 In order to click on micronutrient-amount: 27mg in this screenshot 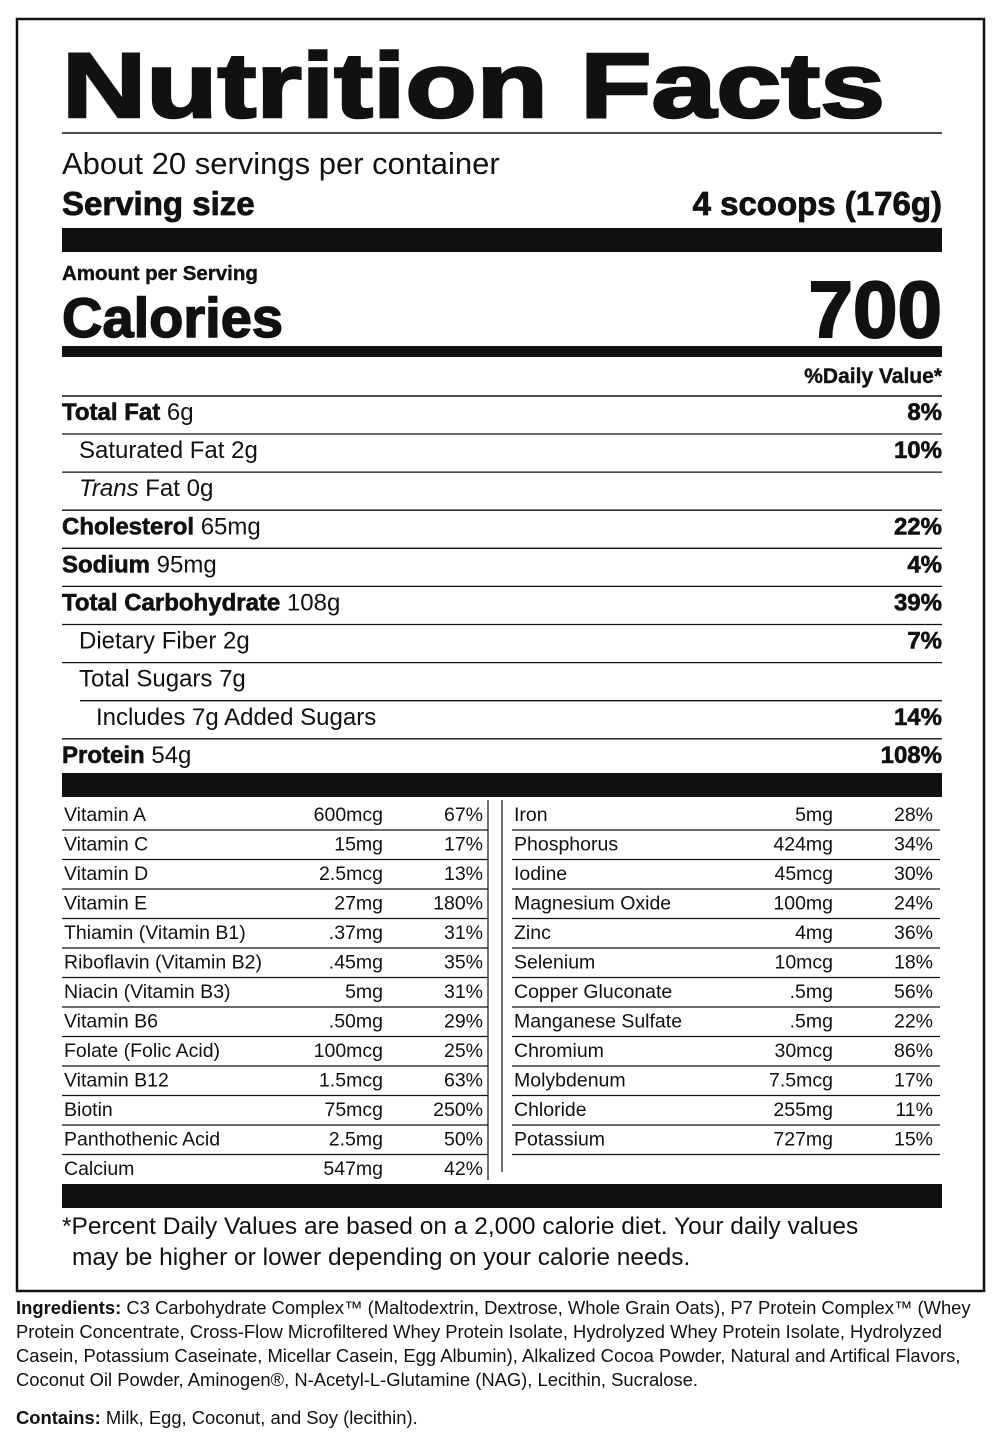, I will do `click(358, 904)`.